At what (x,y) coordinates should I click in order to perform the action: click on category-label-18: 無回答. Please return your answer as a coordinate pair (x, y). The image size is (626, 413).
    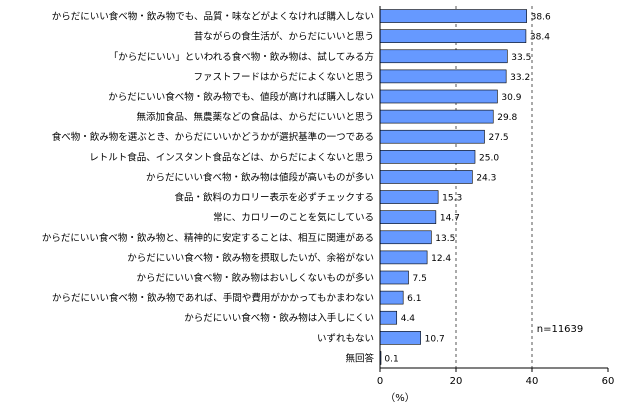
    Looking at the image, I should click on (359, 358).